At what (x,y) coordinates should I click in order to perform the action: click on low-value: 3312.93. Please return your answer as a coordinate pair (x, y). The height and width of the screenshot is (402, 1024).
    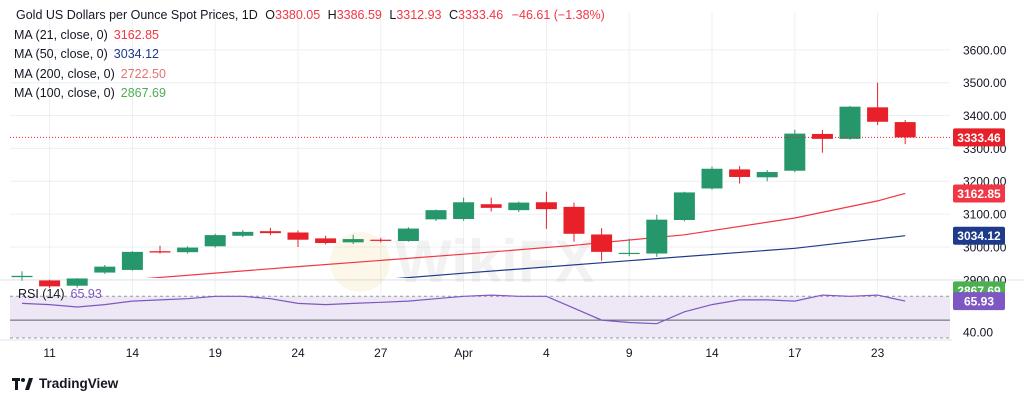
    Looking at the image, I should click on (419, 15).